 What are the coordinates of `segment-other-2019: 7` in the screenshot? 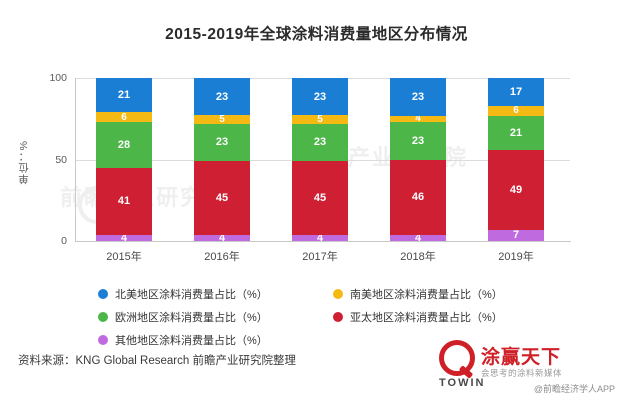 It's located at (516, 235).